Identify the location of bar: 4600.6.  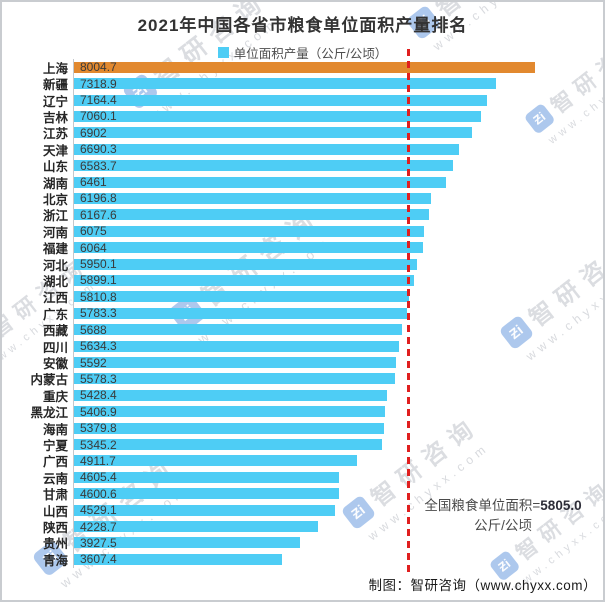
(206, 493).